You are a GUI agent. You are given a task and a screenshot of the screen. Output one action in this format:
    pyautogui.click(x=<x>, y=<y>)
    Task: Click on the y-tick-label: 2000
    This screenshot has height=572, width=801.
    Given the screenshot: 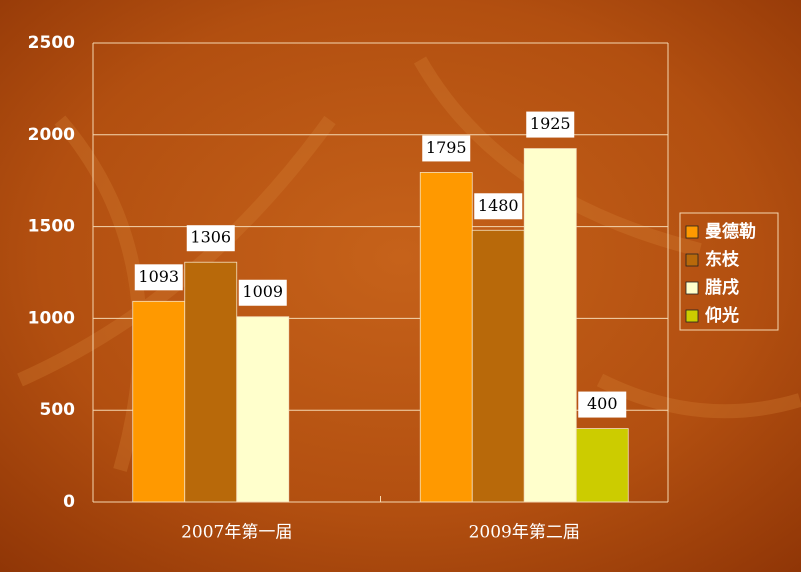 What is the action you would take?
    pyautogui.click(x=51, y=135)
    